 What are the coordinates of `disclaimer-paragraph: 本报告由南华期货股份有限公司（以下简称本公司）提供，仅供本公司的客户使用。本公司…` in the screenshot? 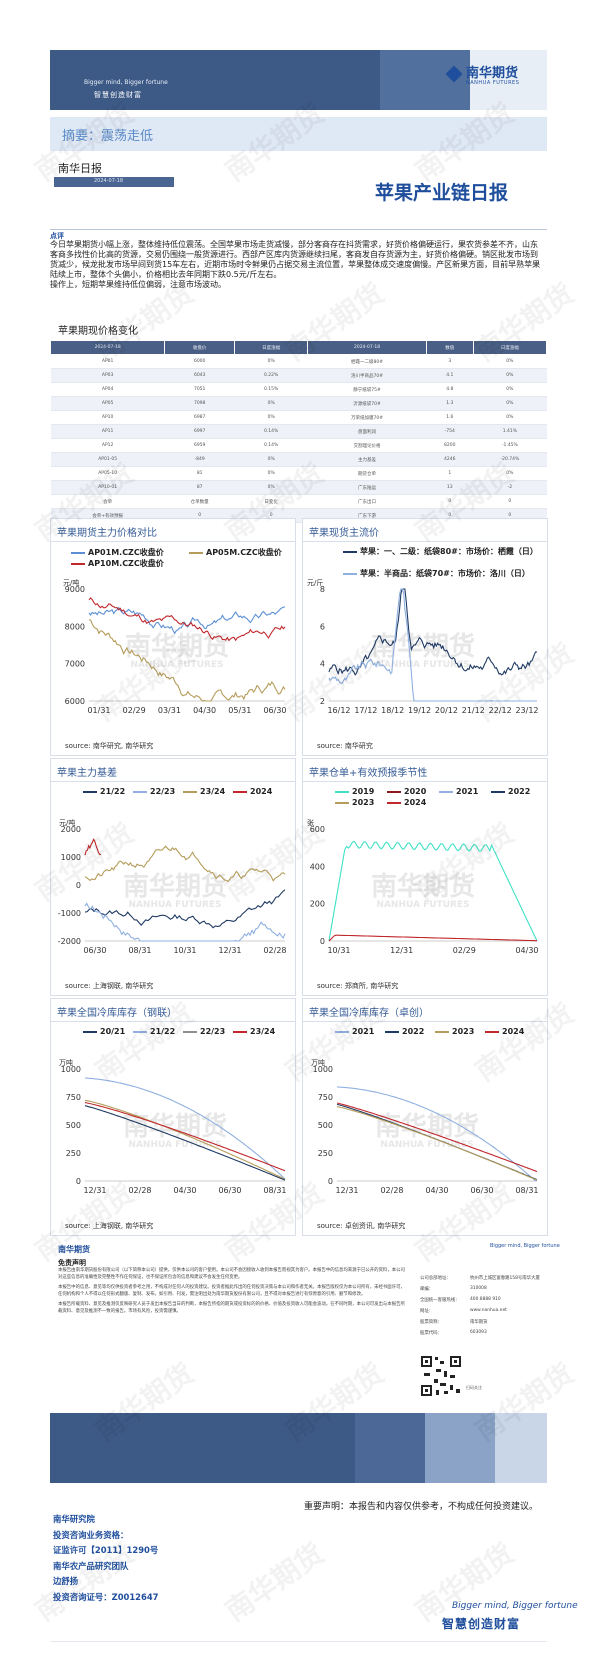 It's located at (231, 1274).